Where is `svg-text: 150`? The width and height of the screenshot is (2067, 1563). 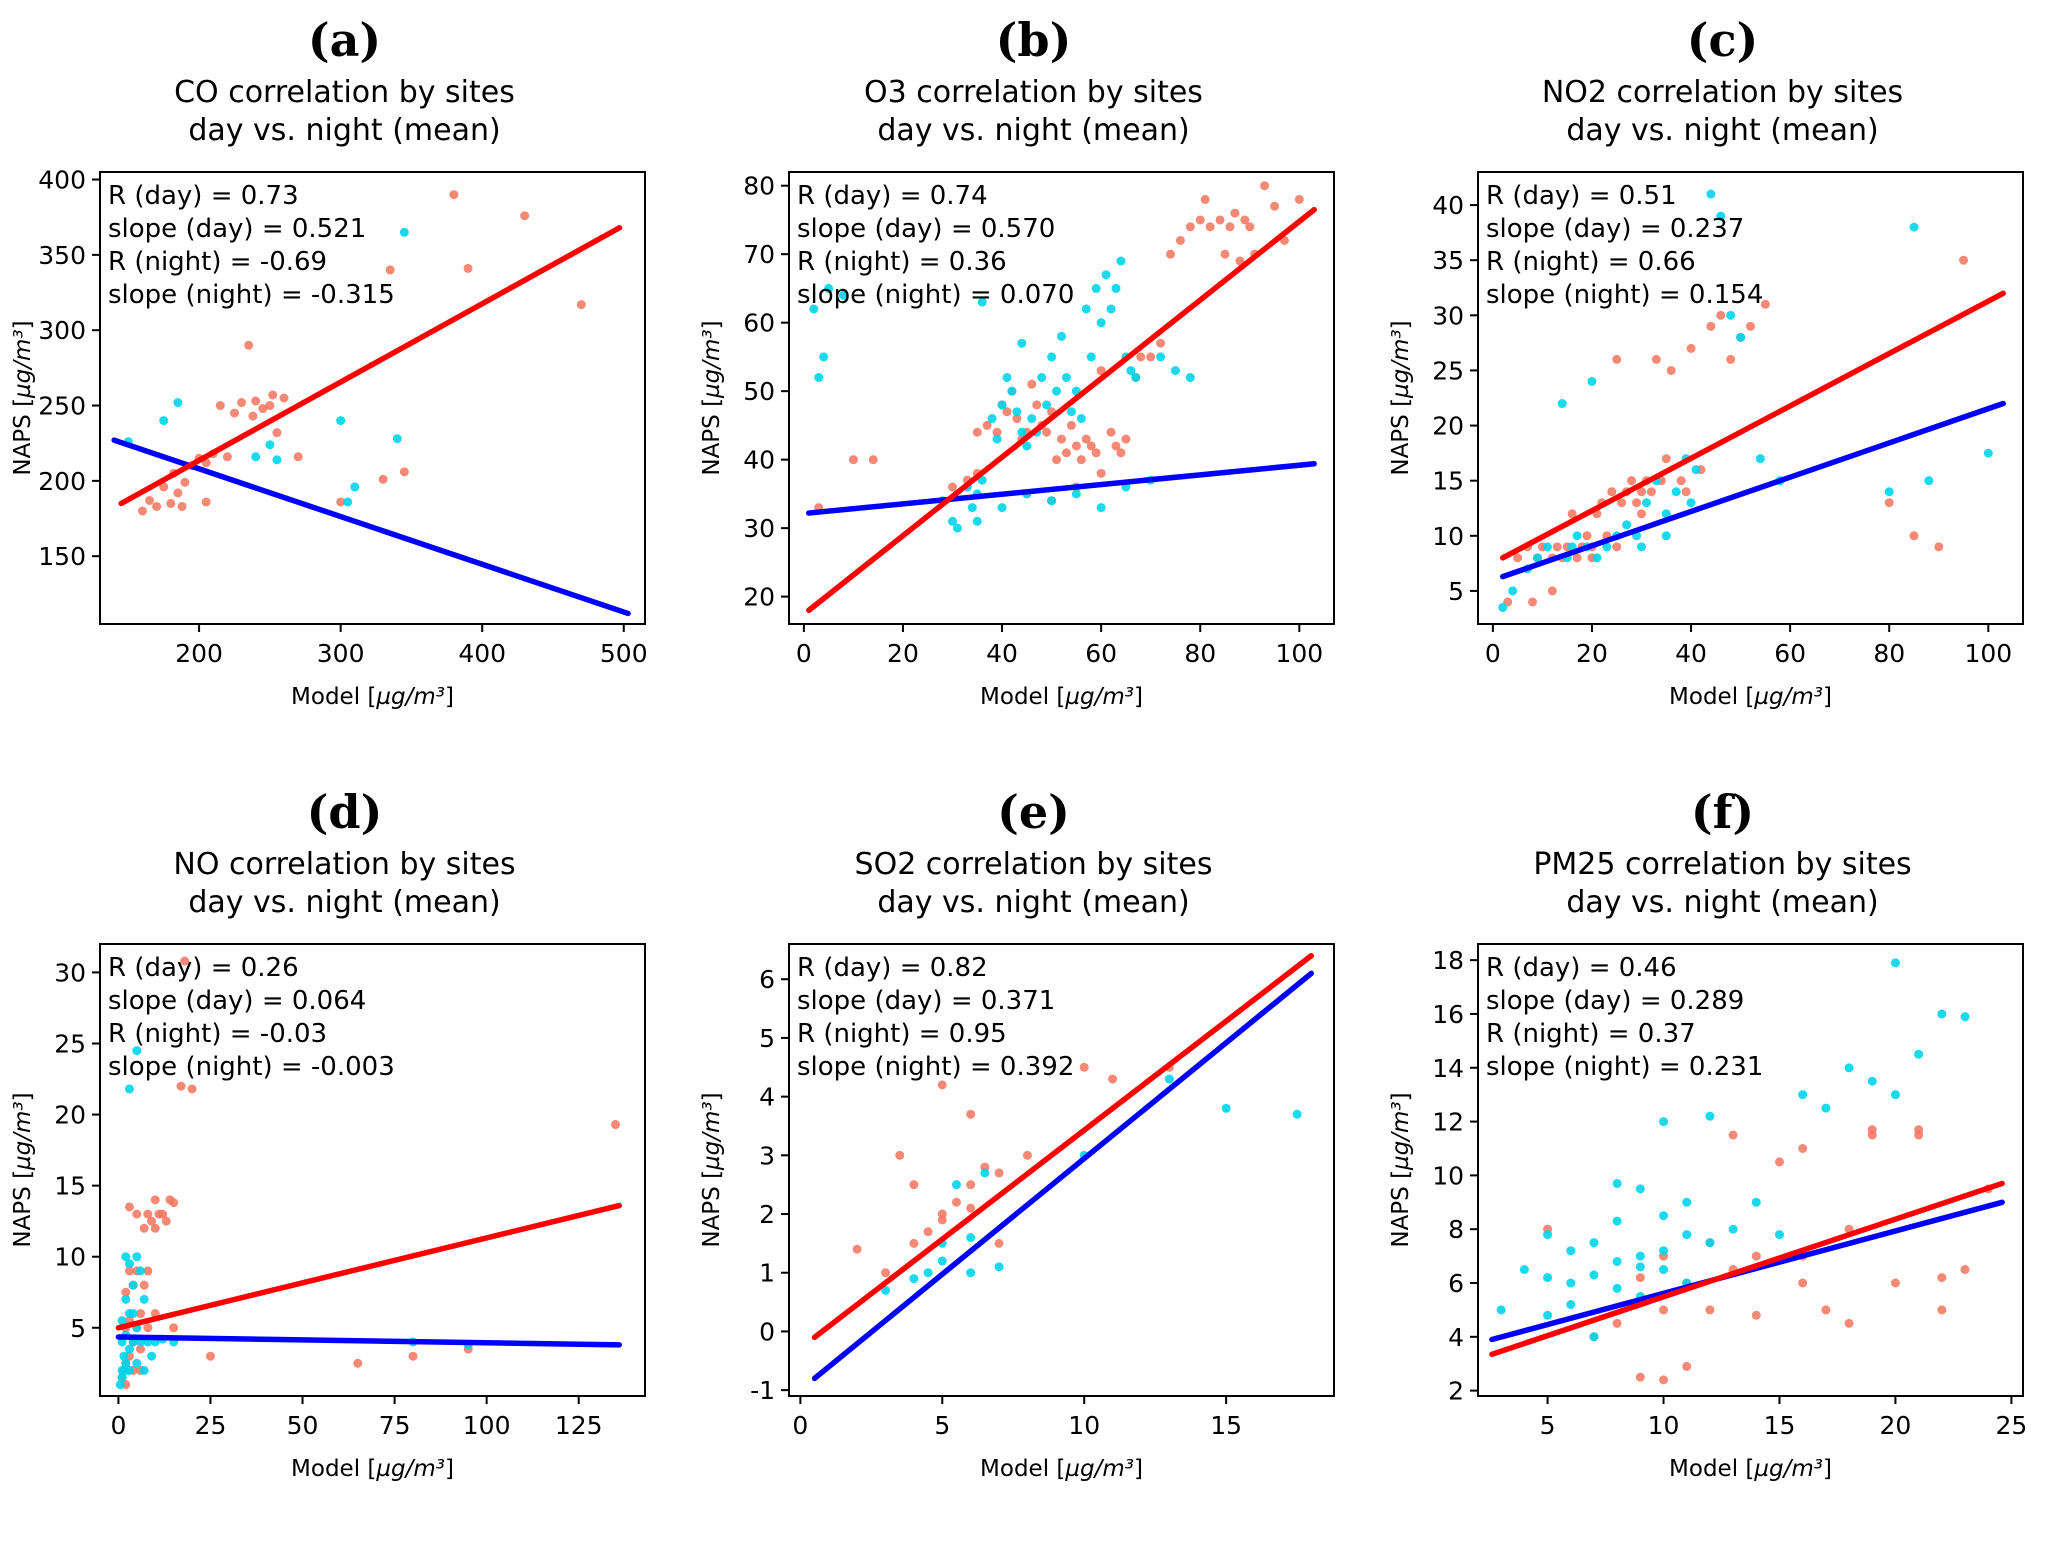 svg-text: 150 is located at coordinates (62, 556).